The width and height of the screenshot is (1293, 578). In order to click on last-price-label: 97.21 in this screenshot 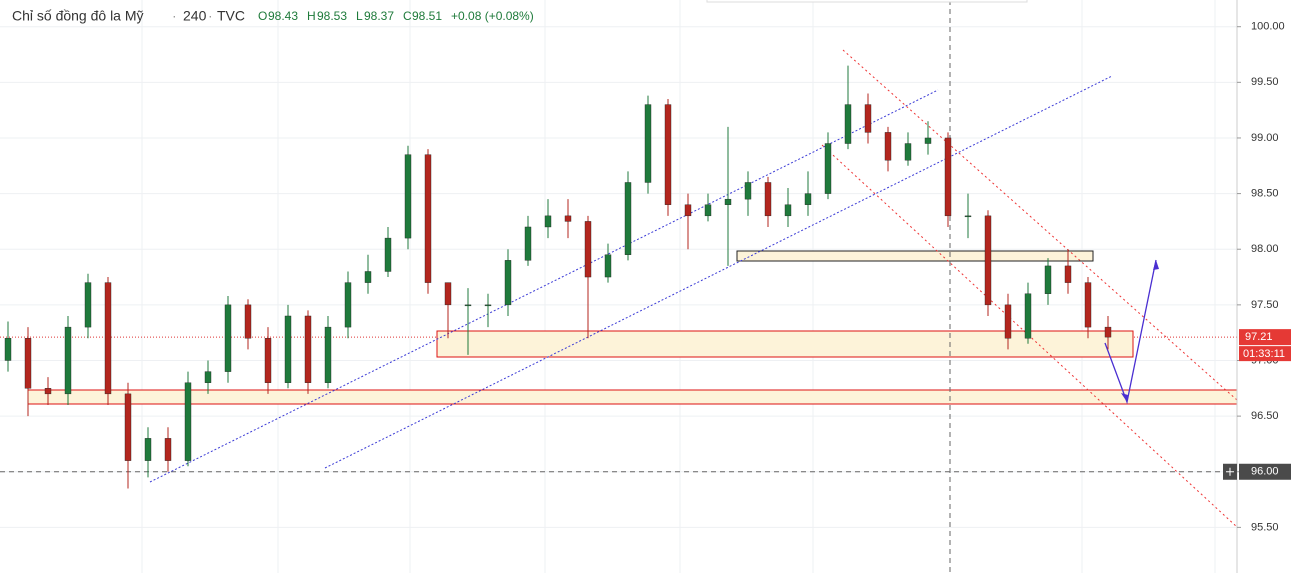, I will do `click(1259, 337)`.